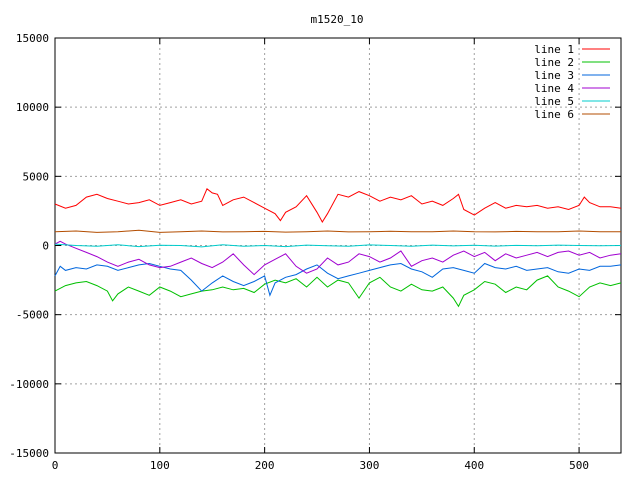 Image resolution: width=640 pixels, height=480 pixels. What do you see at coordinates (29, 384) in the screenshot?
I see `y-tick-label: -10000` at bounding box center [29, 384].